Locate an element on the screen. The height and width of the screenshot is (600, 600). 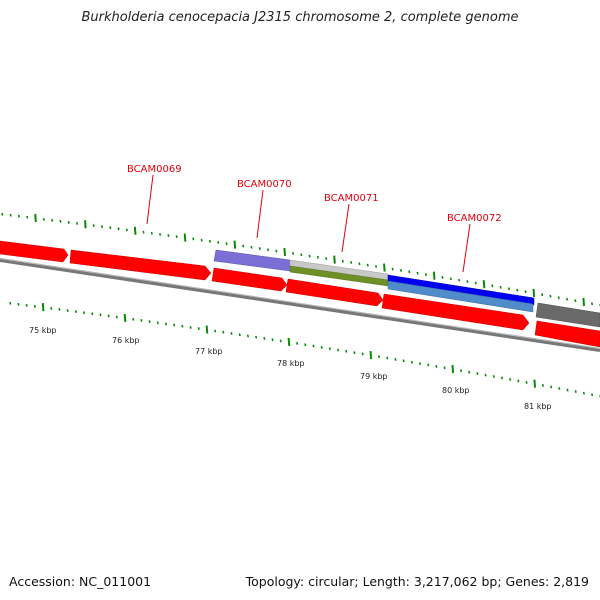
scale-label-79kbp: 79 kbp is located at coordinates (374, 376).